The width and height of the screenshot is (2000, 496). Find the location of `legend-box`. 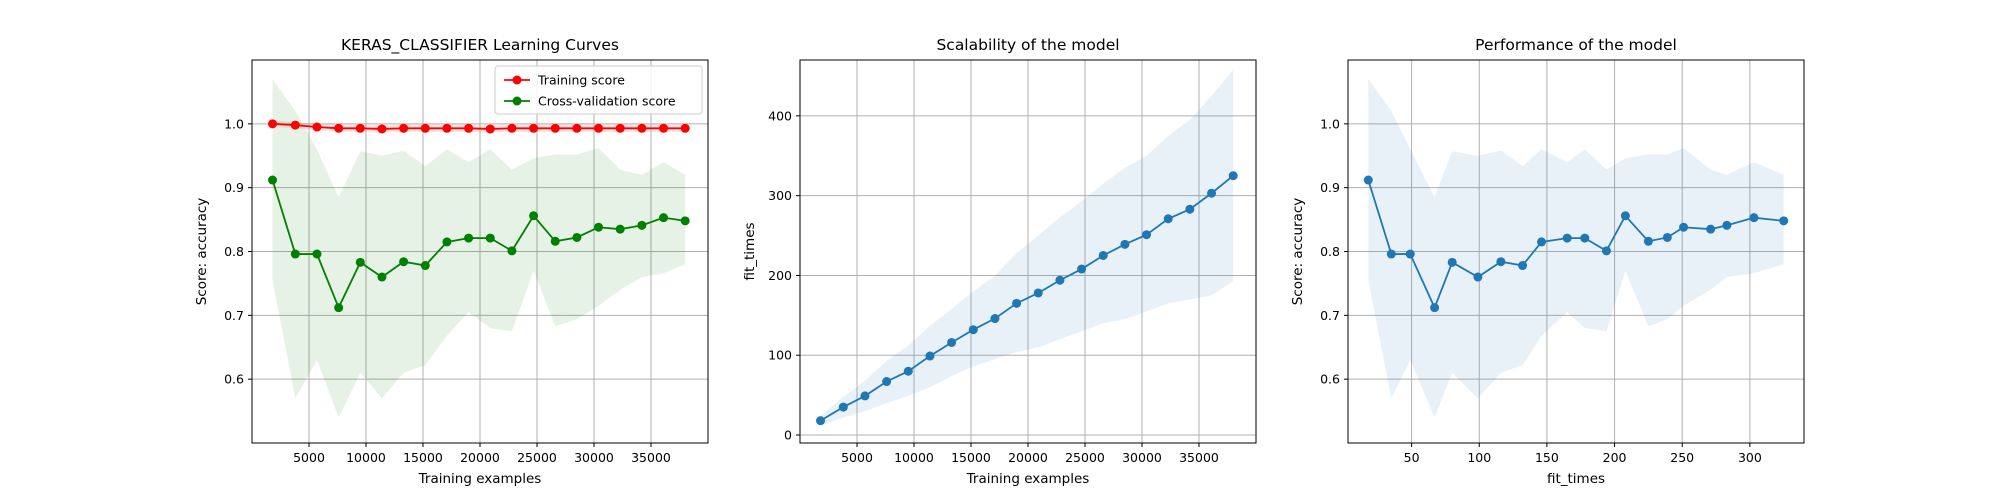

legend-box is located at coordinates (598, 90).